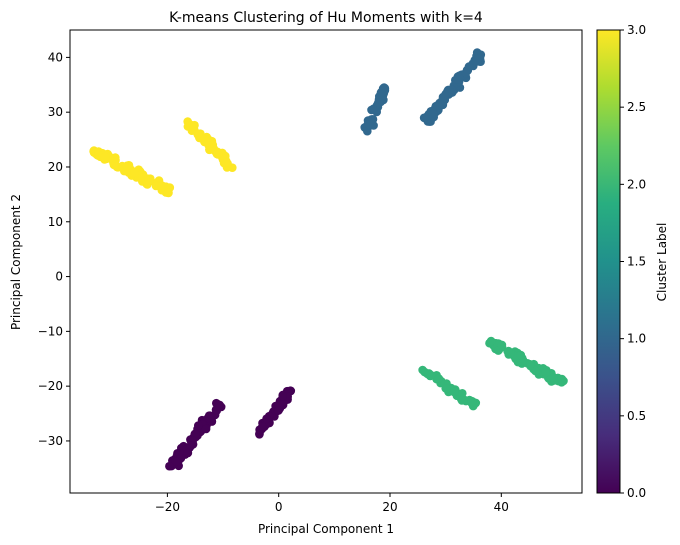 Image resolution: width=680 pixels, height=545 pixels. I want to click on colorbar-tick-label: 1.5, so click(636, 262).